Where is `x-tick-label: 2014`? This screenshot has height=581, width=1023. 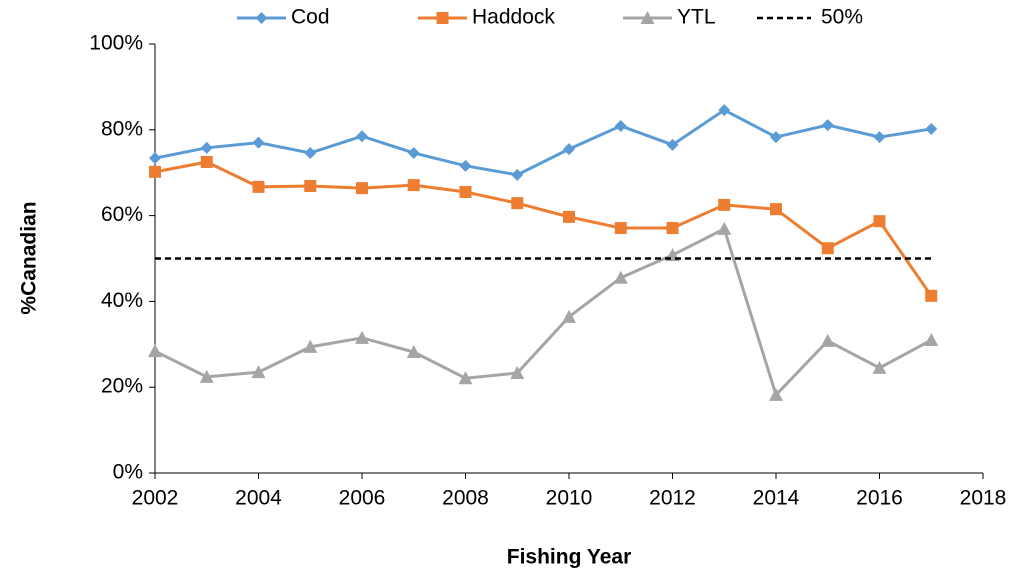
x-tick-label: 2014 is located at coordinates (776, 498).